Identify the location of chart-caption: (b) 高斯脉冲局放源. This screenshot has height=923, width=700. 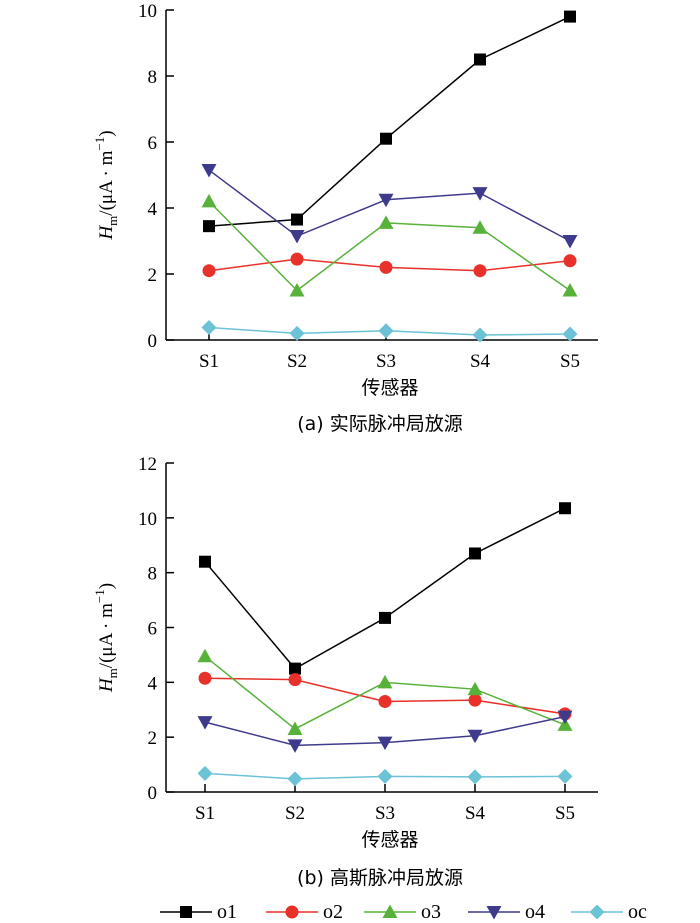
(380, 878).